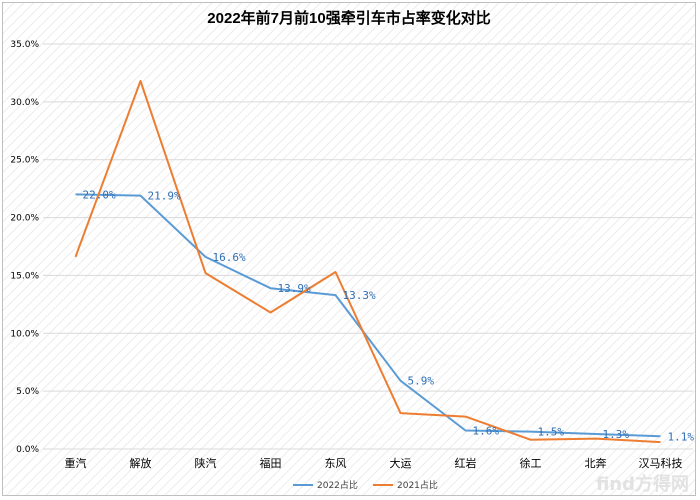  Describe the element at coordinates (271, 463) in the screenshot. I see `x-tick-label: 福田` at that location.